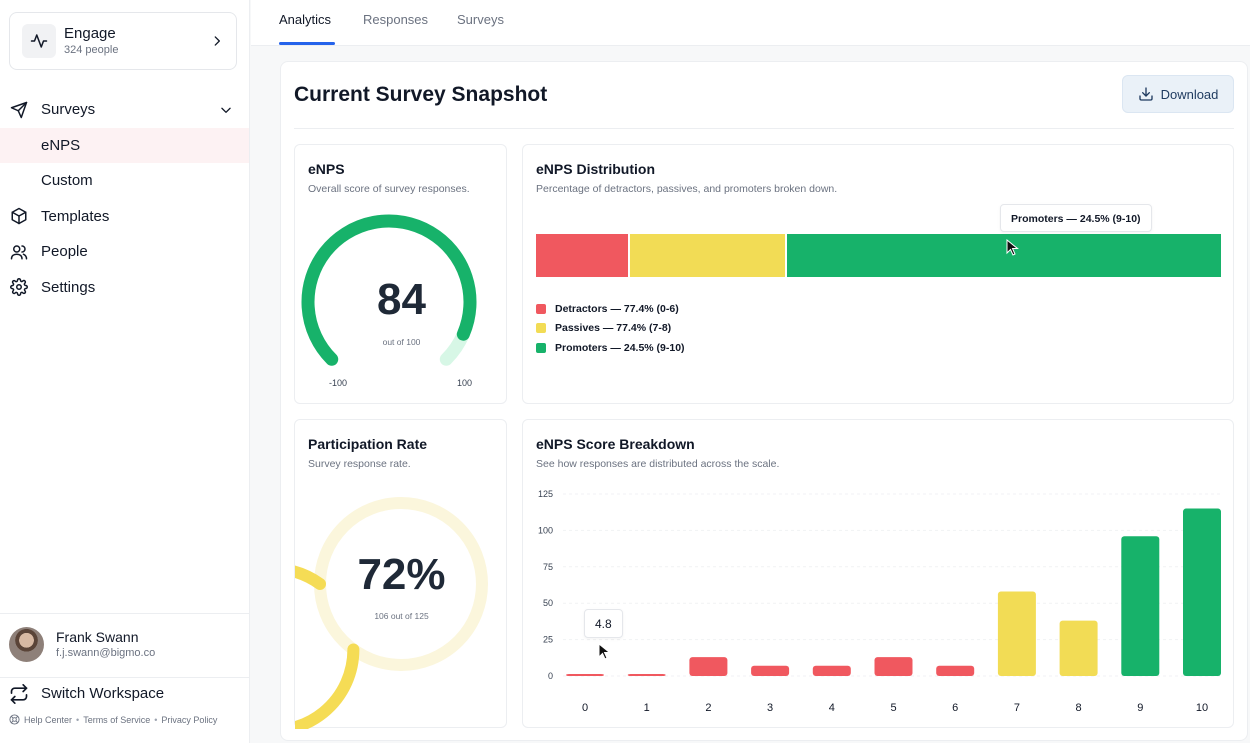 The height and width of the screenshot is (743, 1250). What do you see at coordinates (26, 644) in the screenshot?
I see `avatar` at bounding box center [26, 644].